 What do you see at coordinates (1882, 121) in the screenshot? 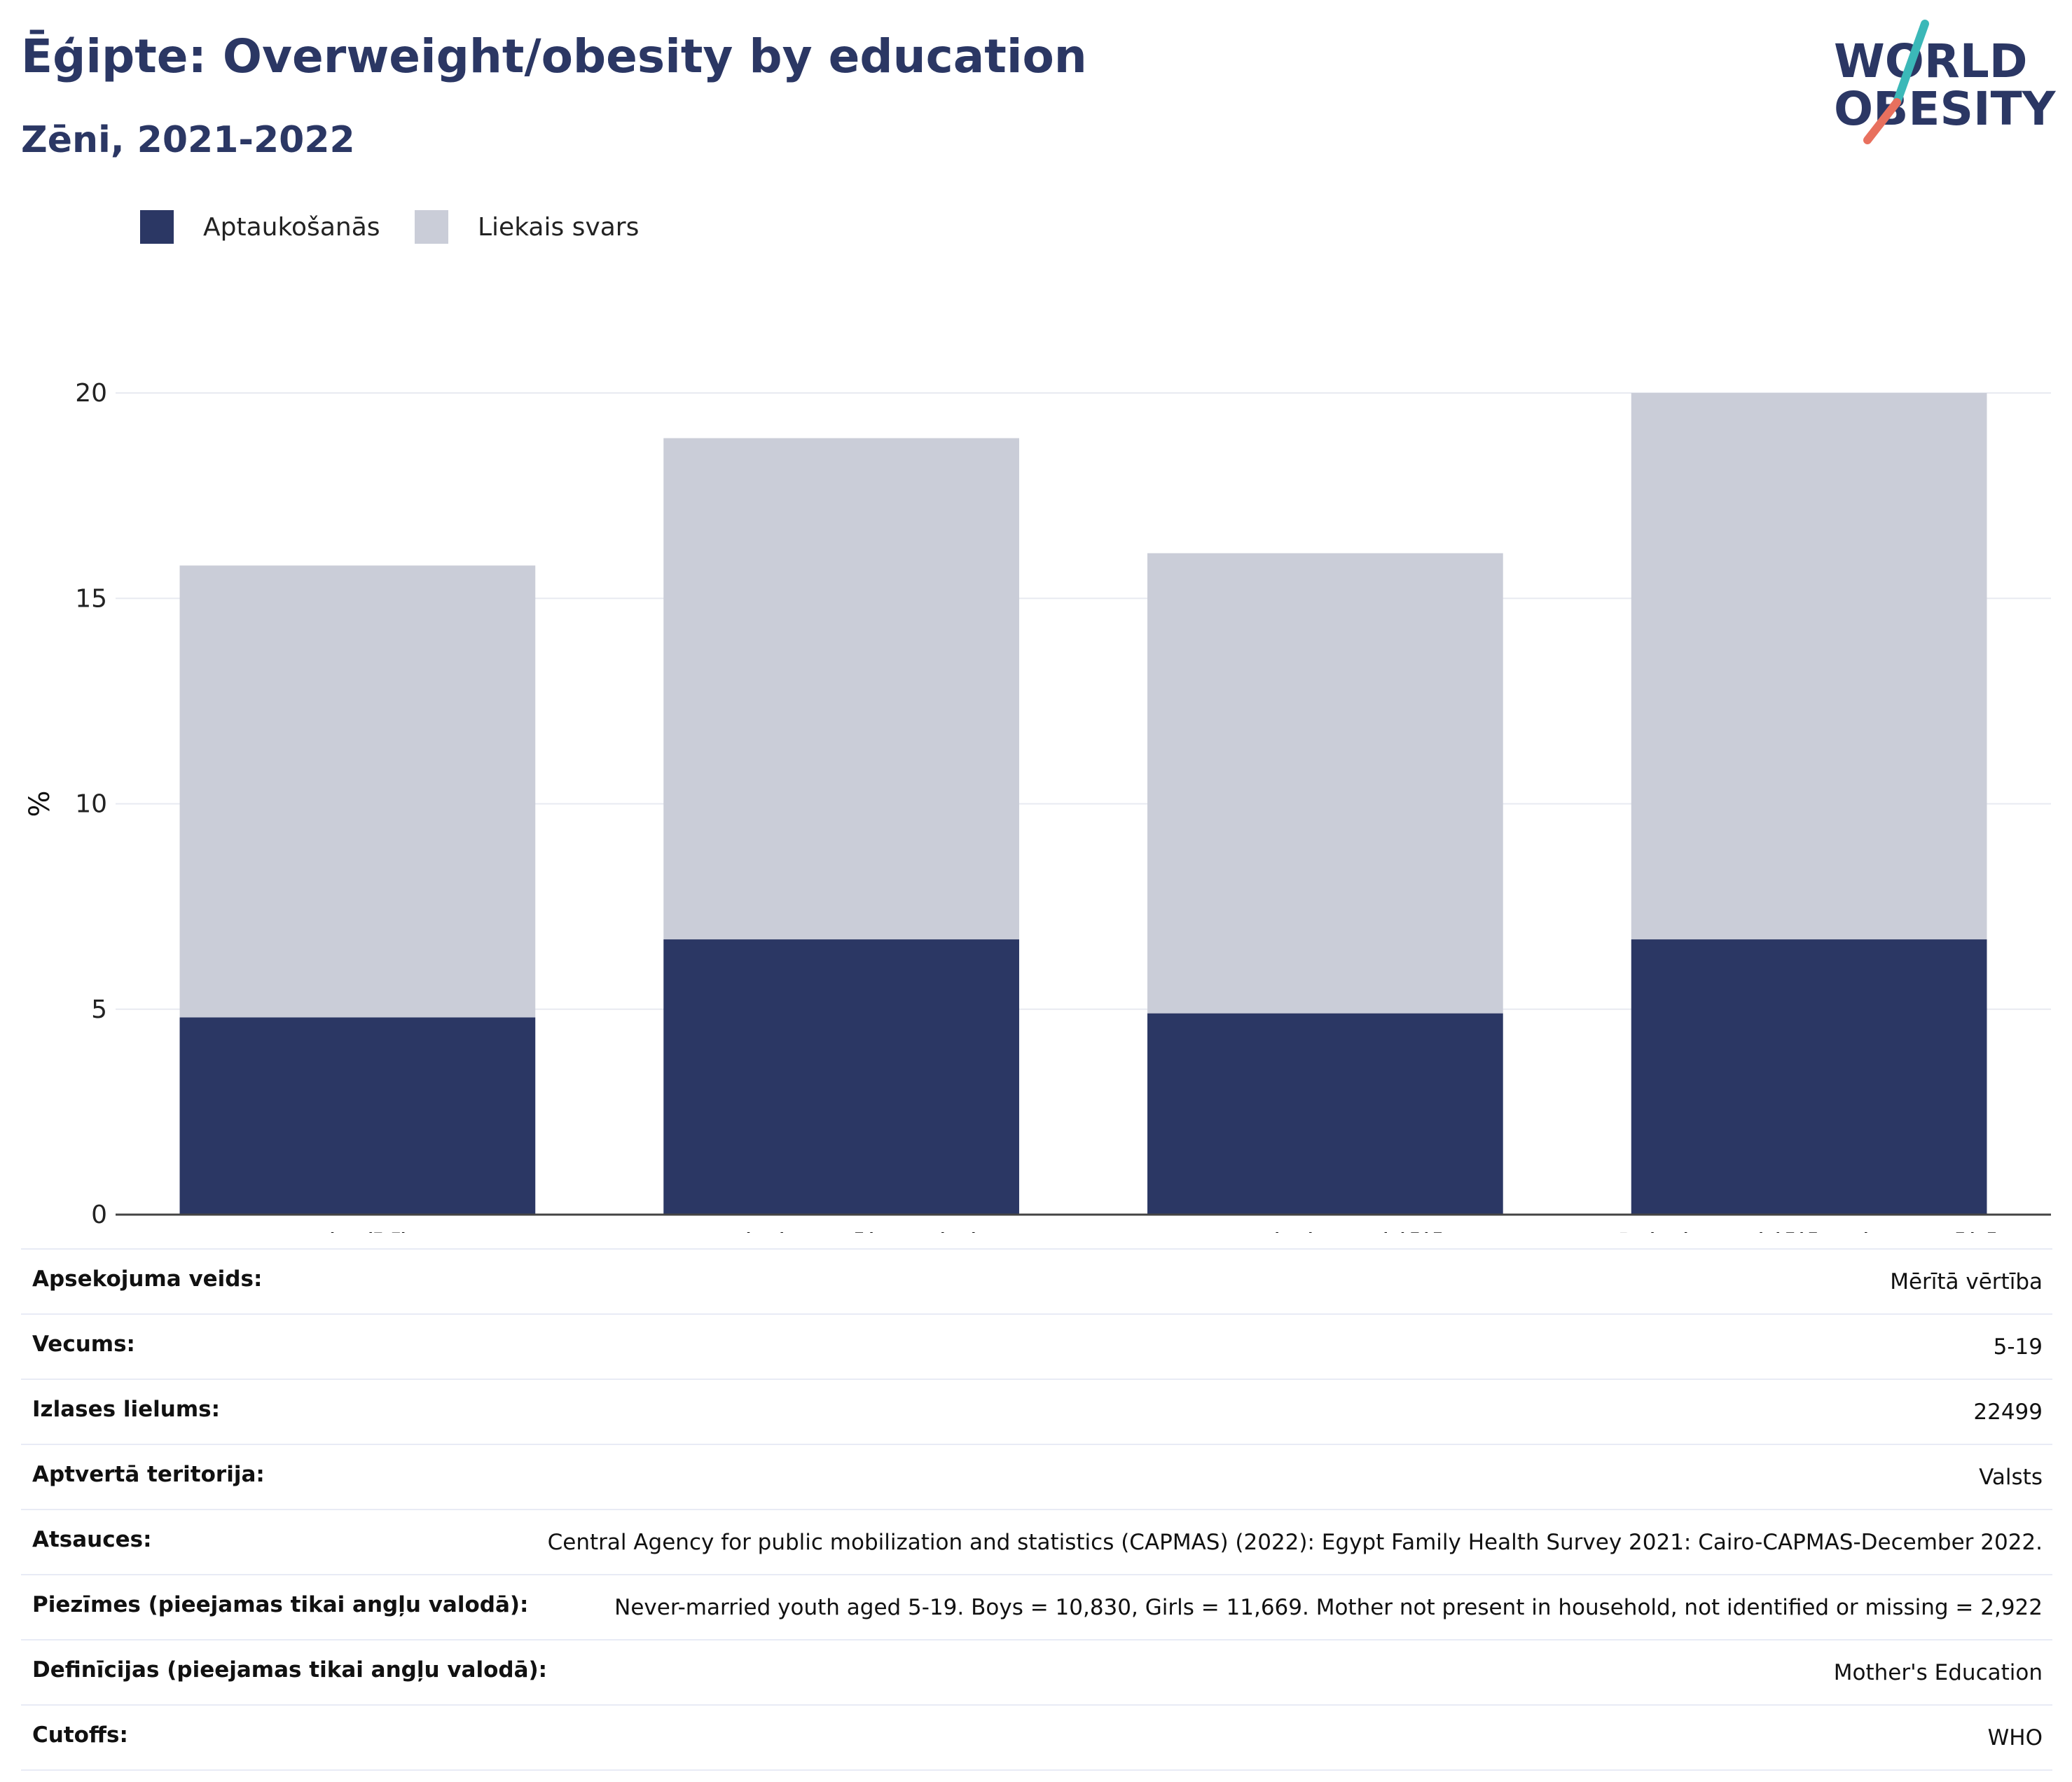
I see `logo-slash-bottom` at bounding box center [1882, 121].